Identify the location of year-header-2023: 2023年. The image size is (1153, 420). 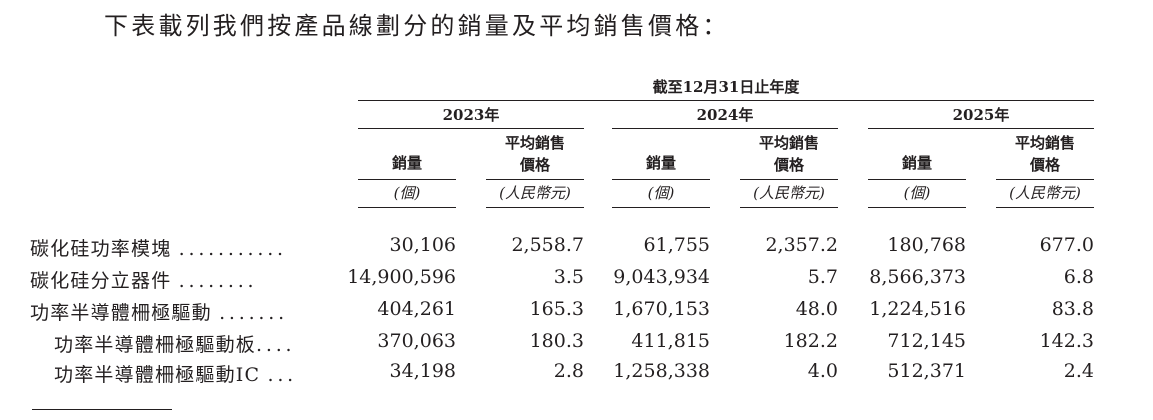
(471, 115).